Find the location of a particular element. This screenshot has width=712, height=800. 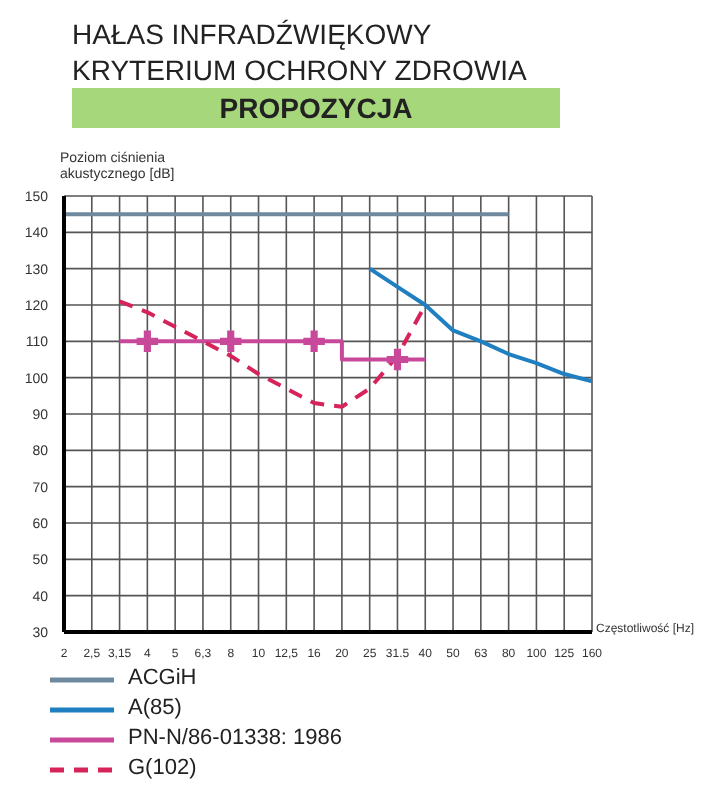

chart-title: HAŁAS INFRADŹWIĘKOWY KRYTERIUM OCHRONY ZDROWIA is located at coordinates (300, 52).